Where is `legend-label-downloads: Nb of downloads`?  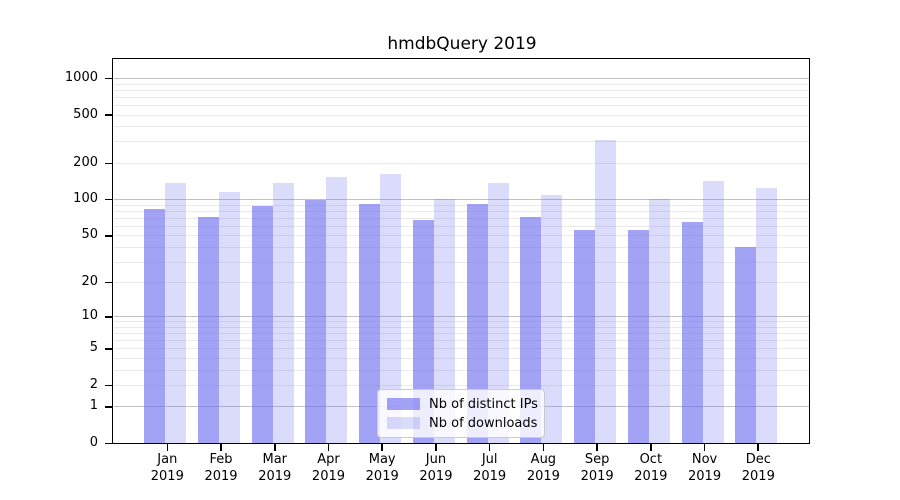 legend-label-downloads: Nb of downloads is located at coordinates (483, 423).